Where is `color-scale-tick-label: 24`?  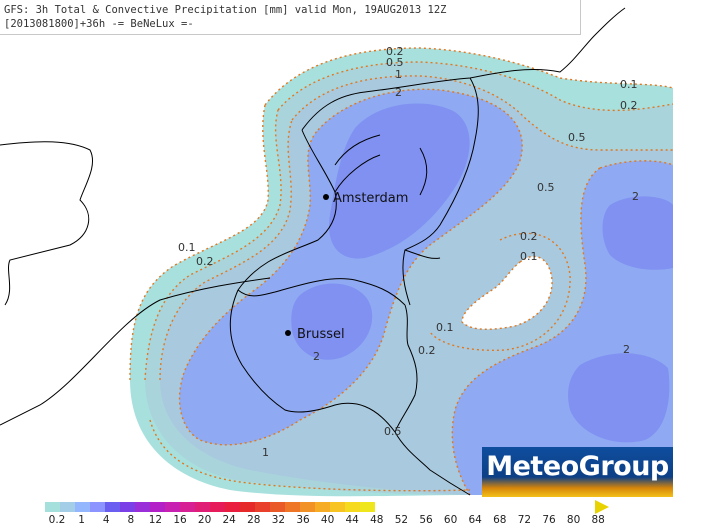
color-scale-tick-label: 24 is located at coordinates (229, 520).